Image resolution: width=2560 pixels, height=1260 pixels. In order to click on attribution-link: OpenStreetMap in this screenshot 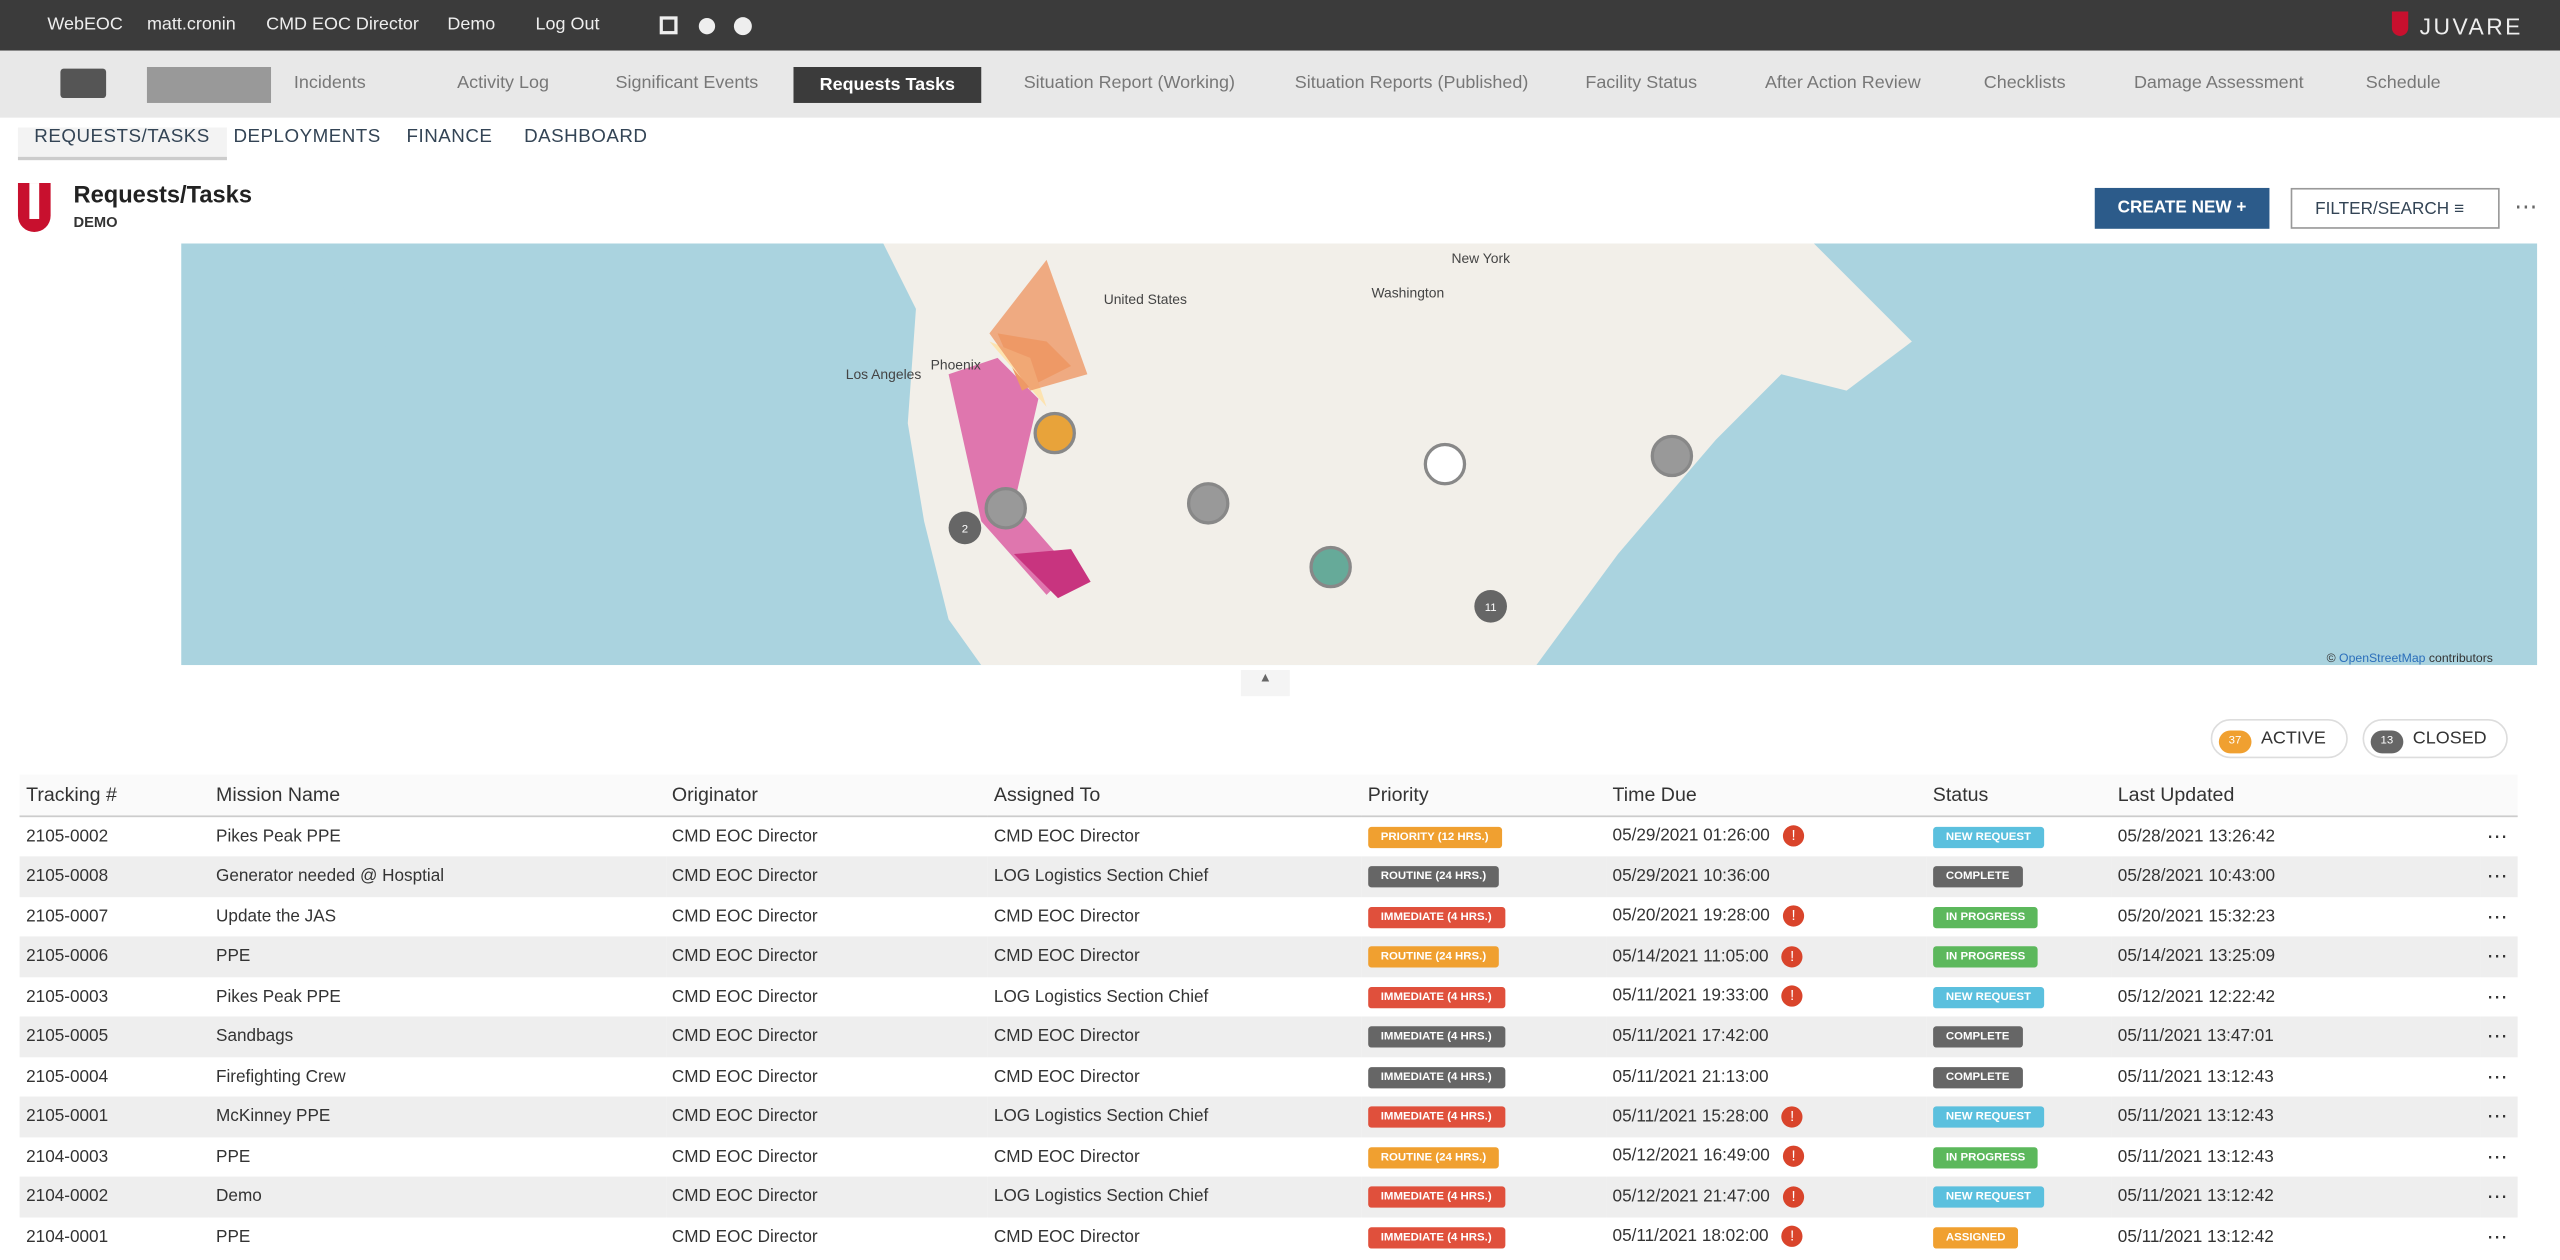, I will do `click(2382, 657)`.